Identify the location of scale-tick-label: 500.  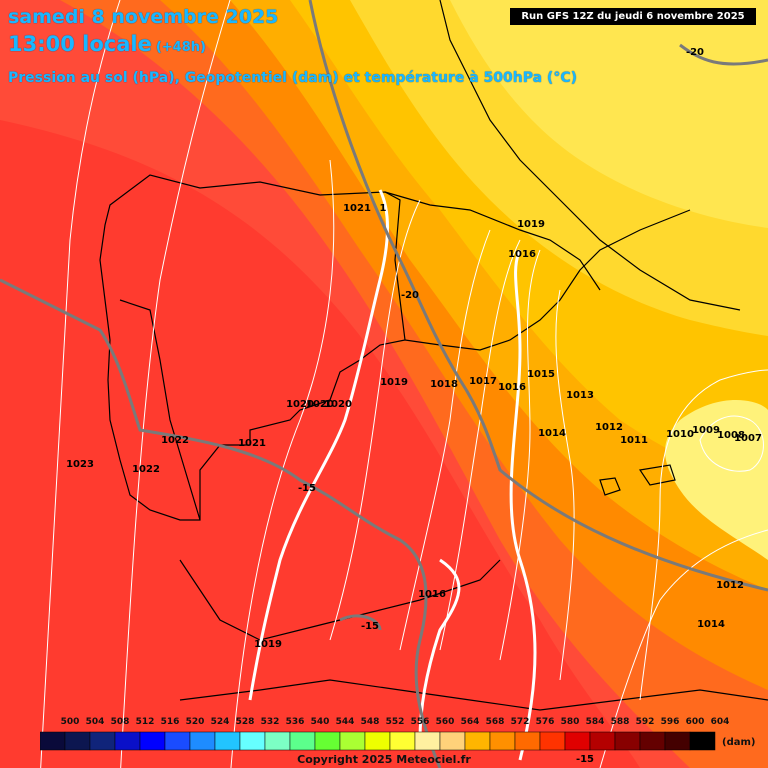
(70, 722).